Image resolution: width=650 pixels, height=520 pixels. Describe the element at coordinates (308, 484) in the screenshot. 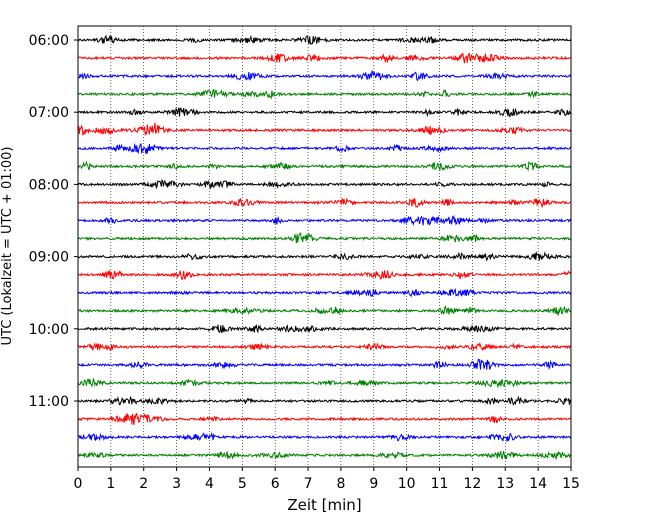

I see `x-tick-label: 7` at that location.